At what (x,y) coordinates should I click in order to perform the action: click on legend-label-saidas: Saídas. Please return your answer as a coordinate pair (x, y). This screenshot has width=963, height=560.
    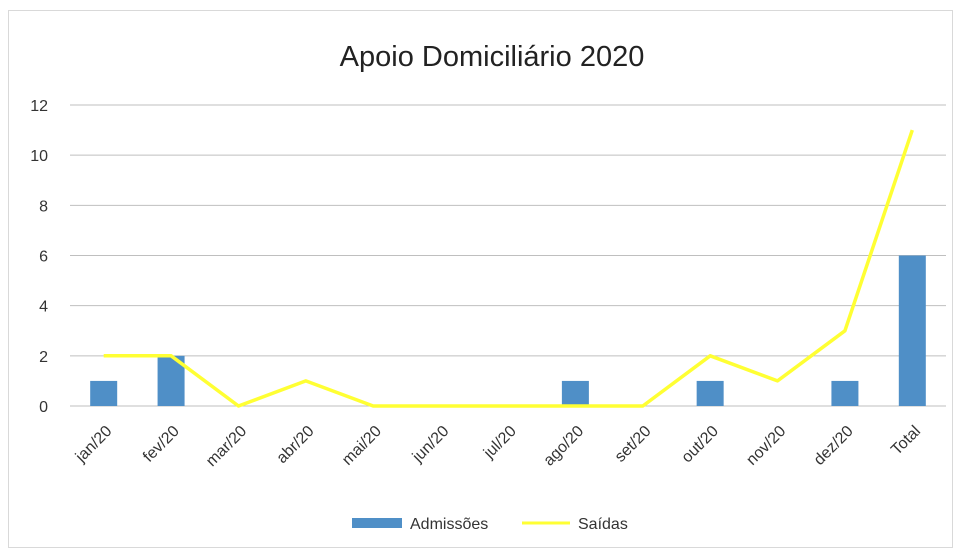
    Looking at the image, I should click on (603, 524).